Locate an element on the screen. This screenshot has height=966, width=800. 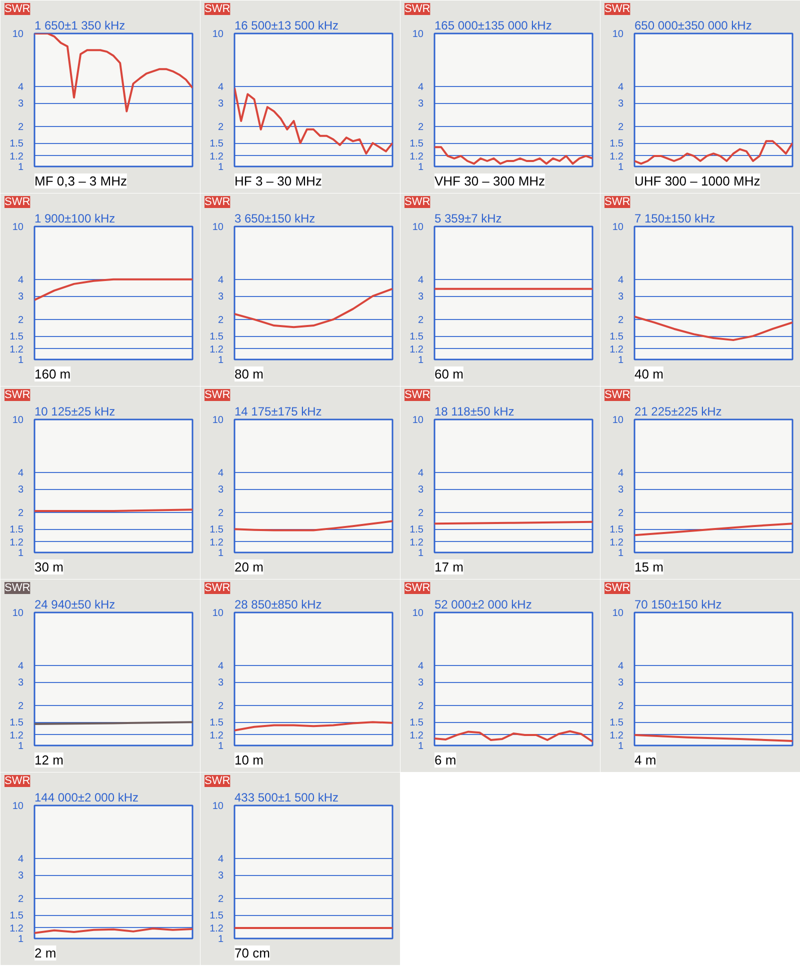
chart-title: 144 000±2 000 kHz is located at coordinates (86, 797).